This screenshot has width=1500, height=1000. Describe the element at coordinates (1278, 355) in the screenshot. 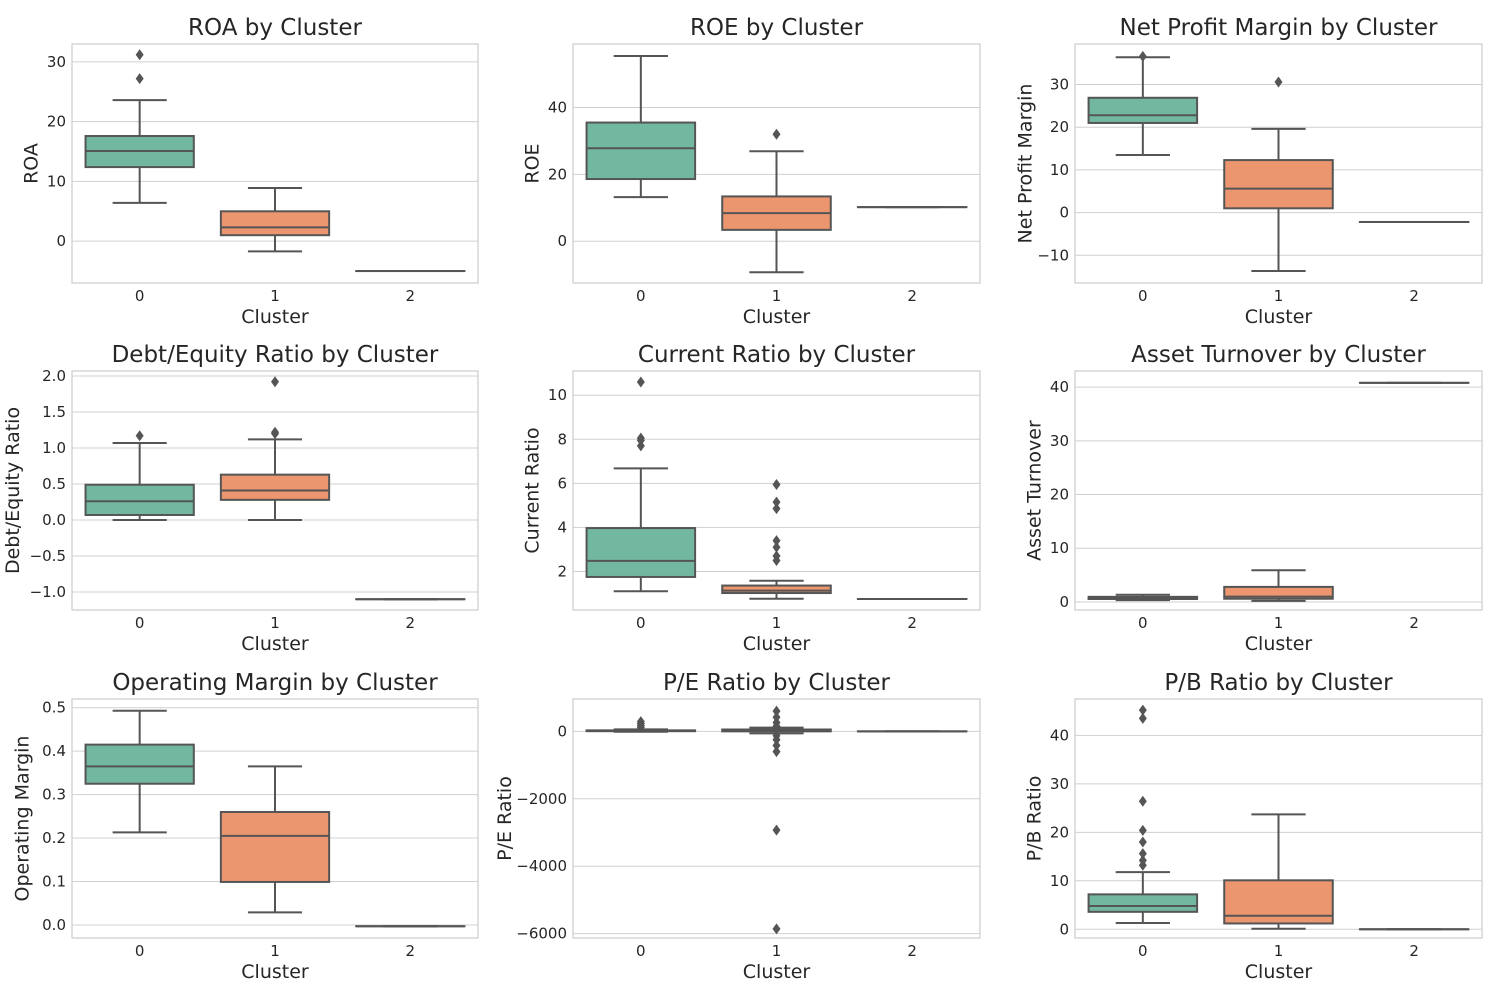

I see `panel-5-title: Asset Turnover by Cluster` at that location.